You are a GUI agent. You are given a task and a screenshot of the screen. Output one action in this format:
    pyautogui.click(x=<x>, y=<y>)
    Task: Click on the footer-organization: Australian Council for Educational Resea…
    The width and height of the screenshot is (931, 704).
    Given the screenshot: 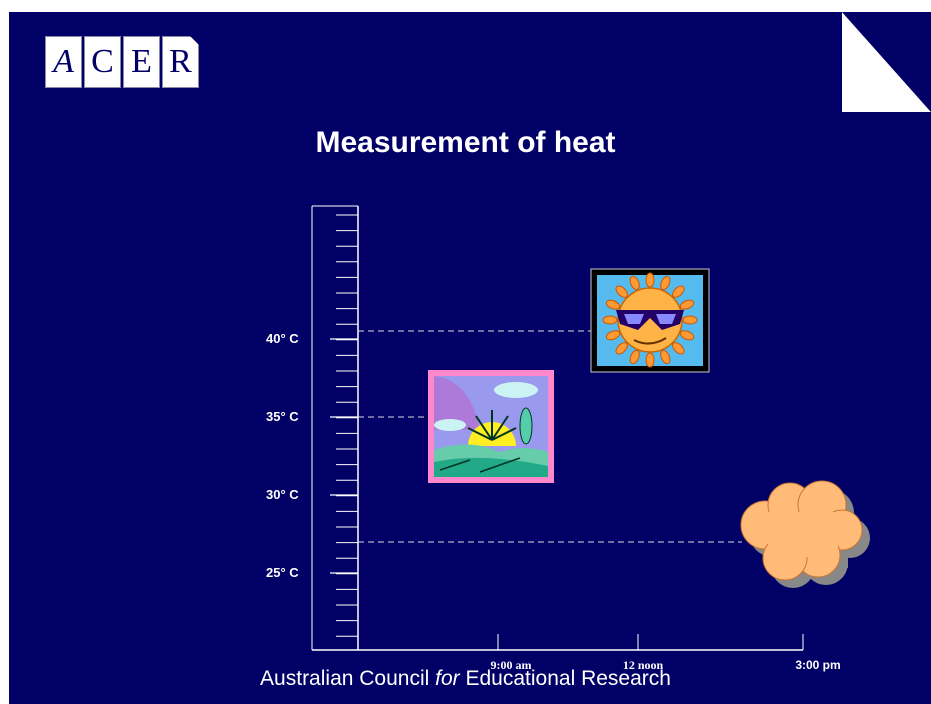 What is the action you would take?
    pyautogui.click(x=465, y=679)
    